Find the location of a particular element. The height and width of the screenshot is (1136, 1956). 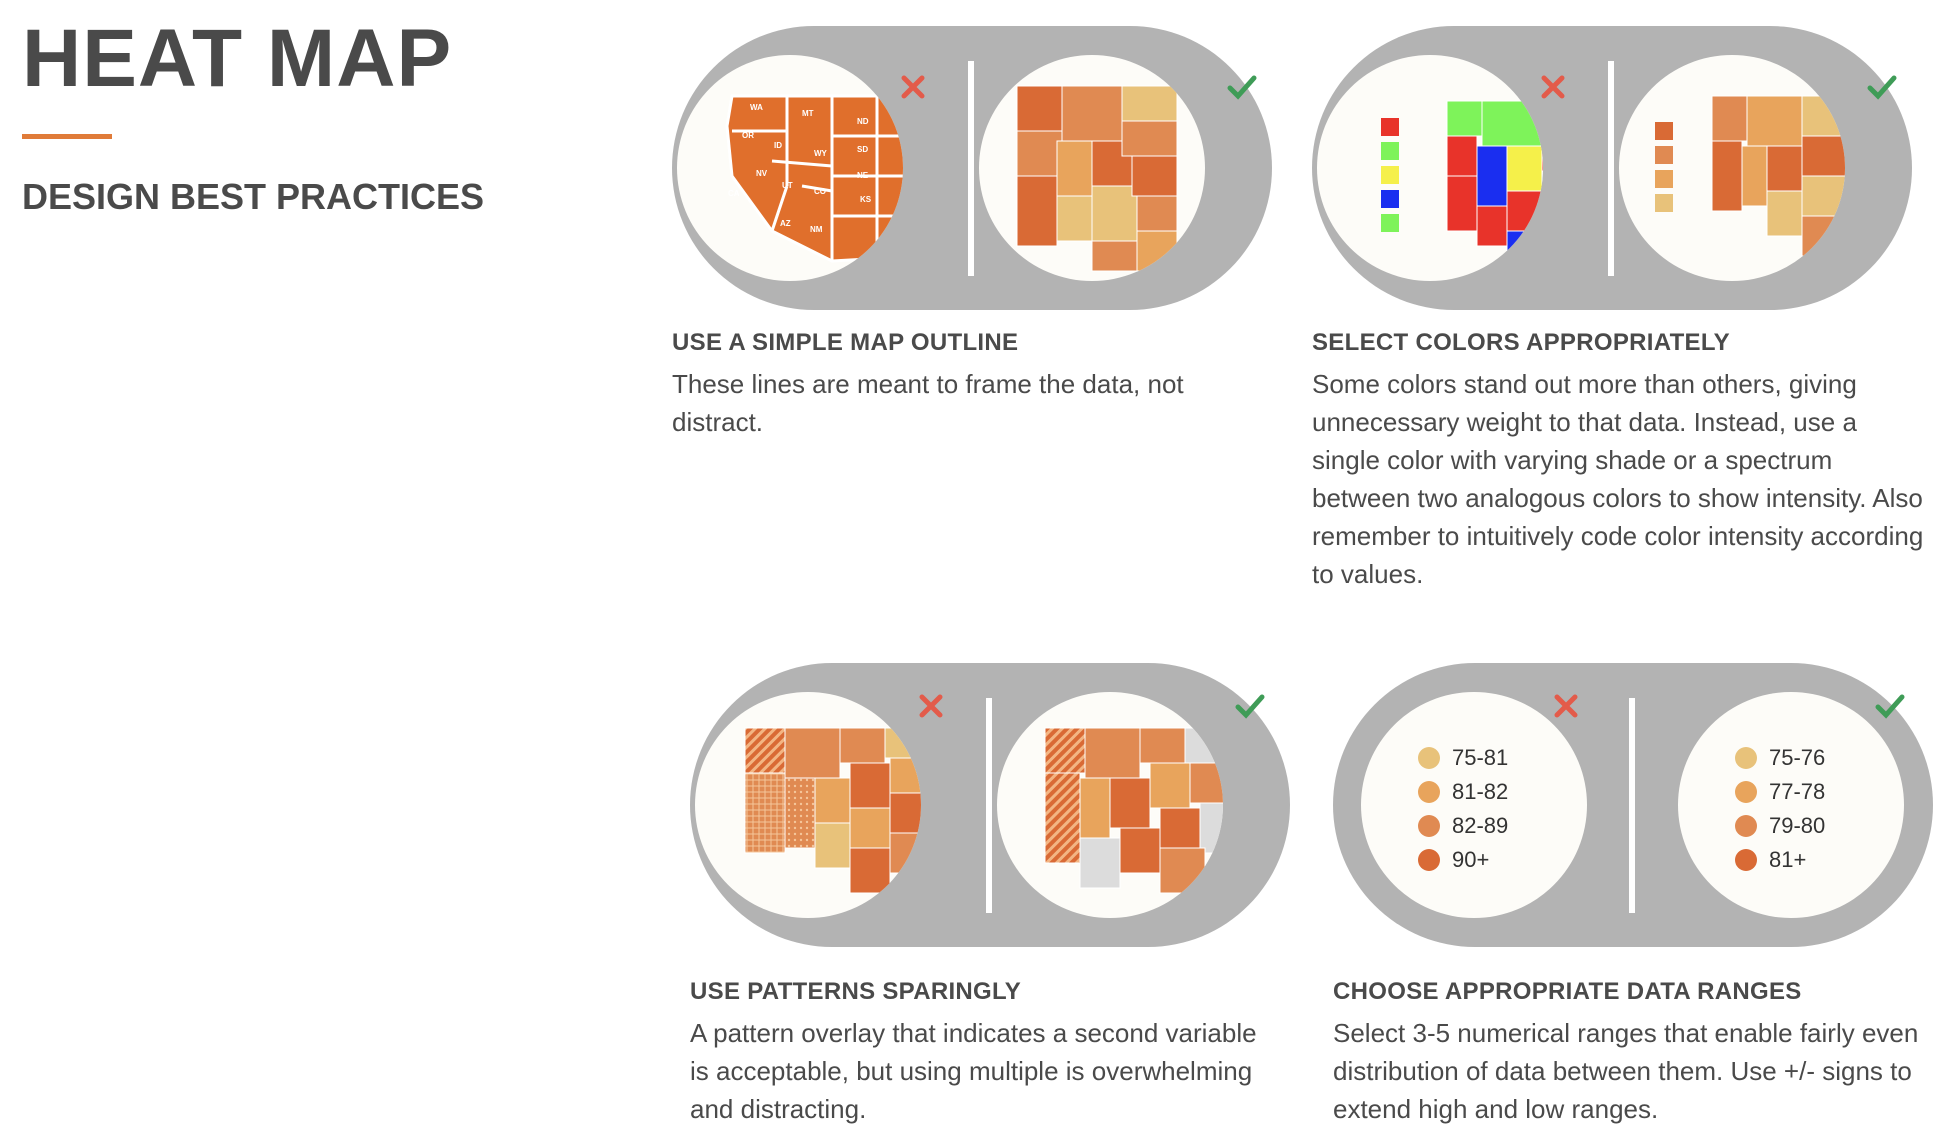

page-subtitle: DESIGN BEST PRACTICES is located at coordinates (253, 196).